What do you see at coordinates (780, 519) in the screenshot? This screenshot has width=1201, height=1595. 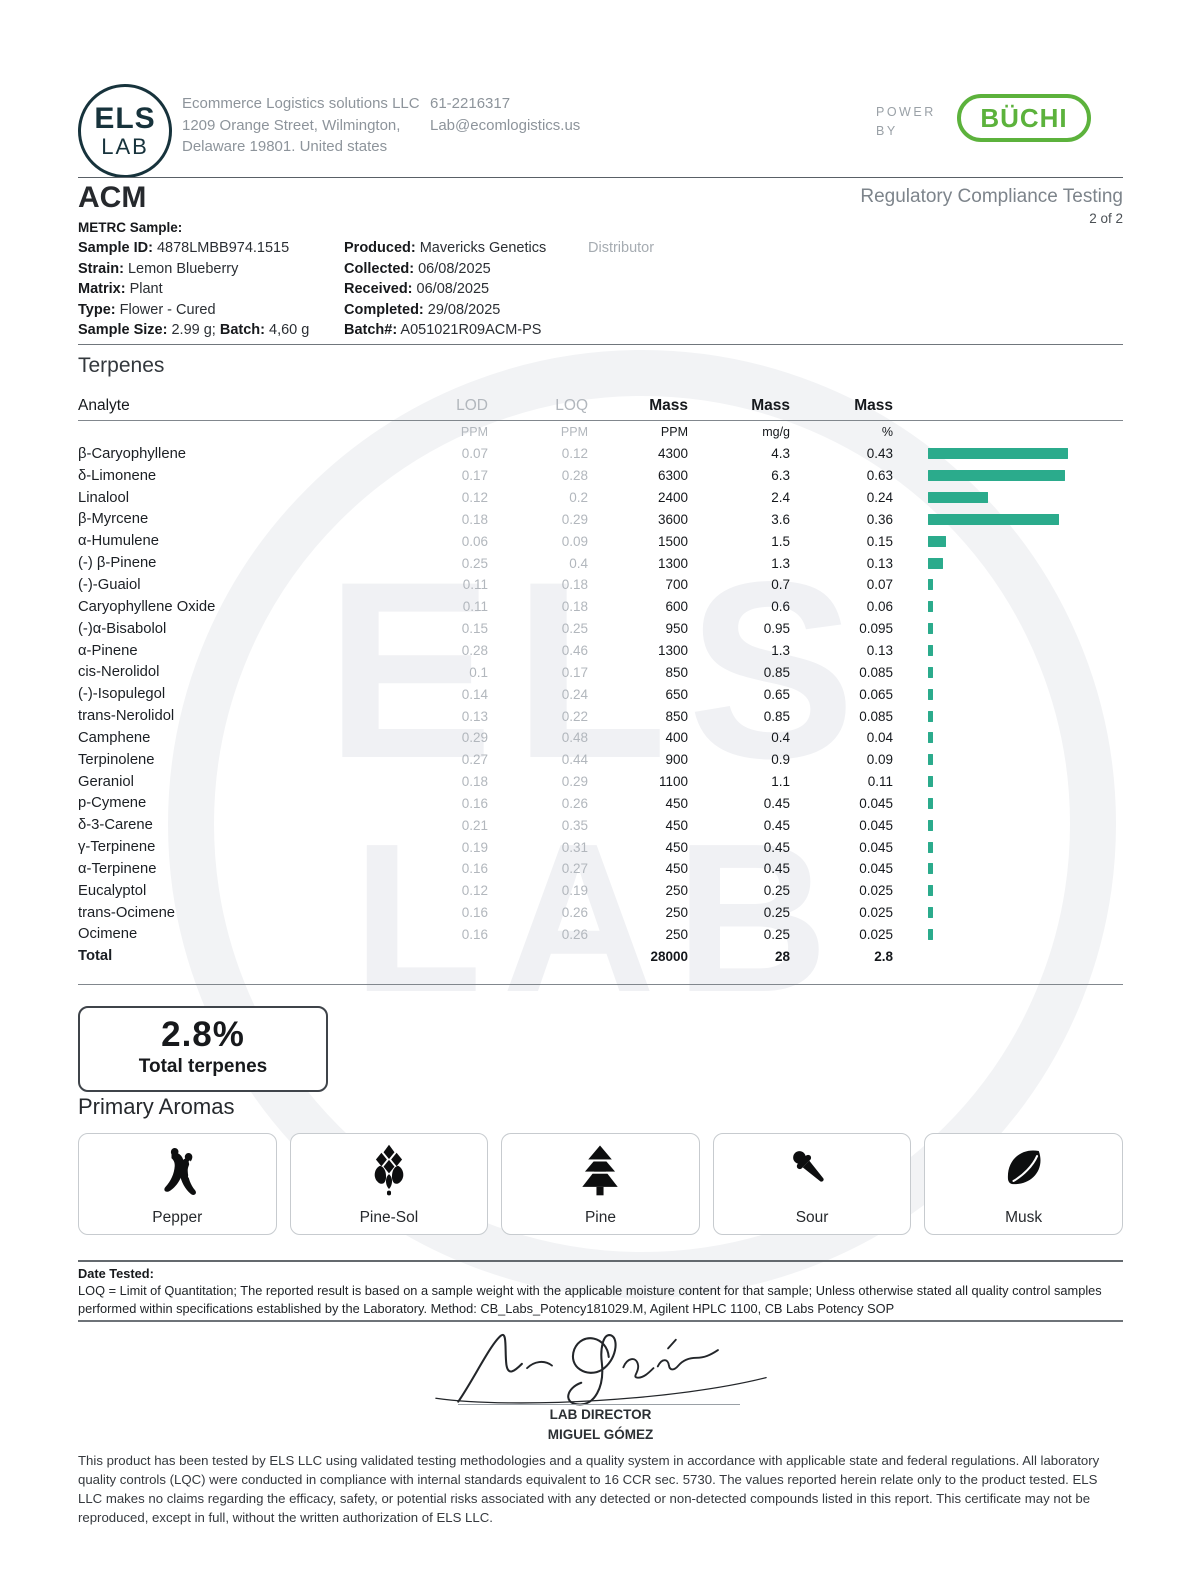 I see `mass-mgg-value: 3.6` at bounding box center [780, 519].